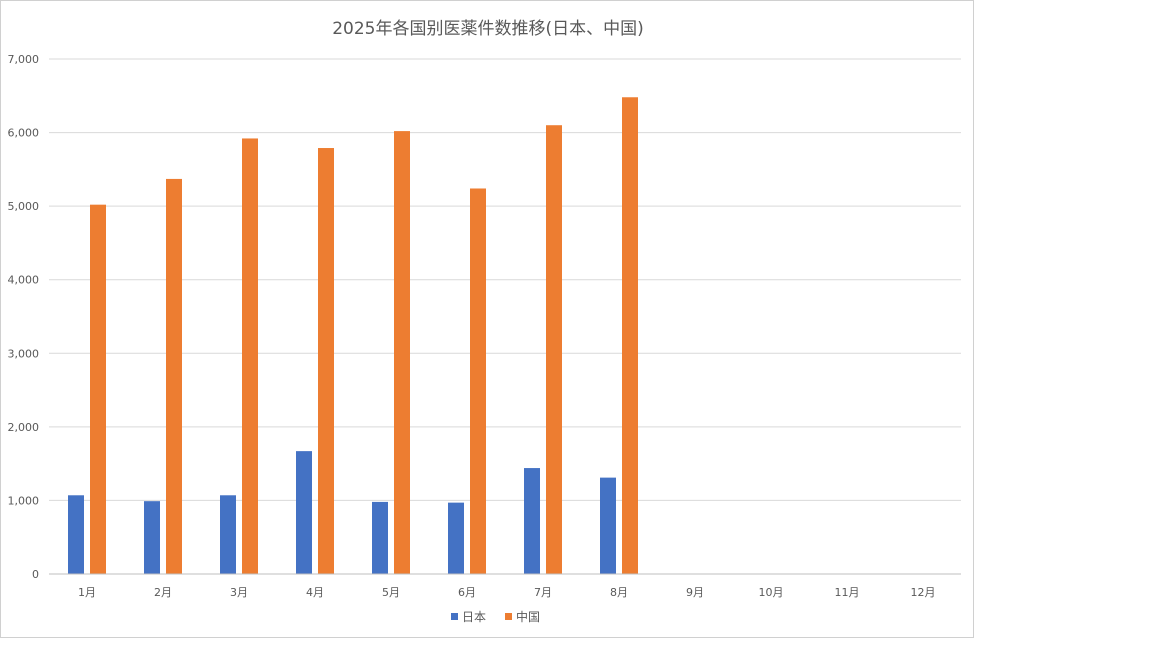 The image size is (1152, 648). Describe the element at coordinates (495, 616) in the screenshot. I see `legend: 日本 中国` at that location.